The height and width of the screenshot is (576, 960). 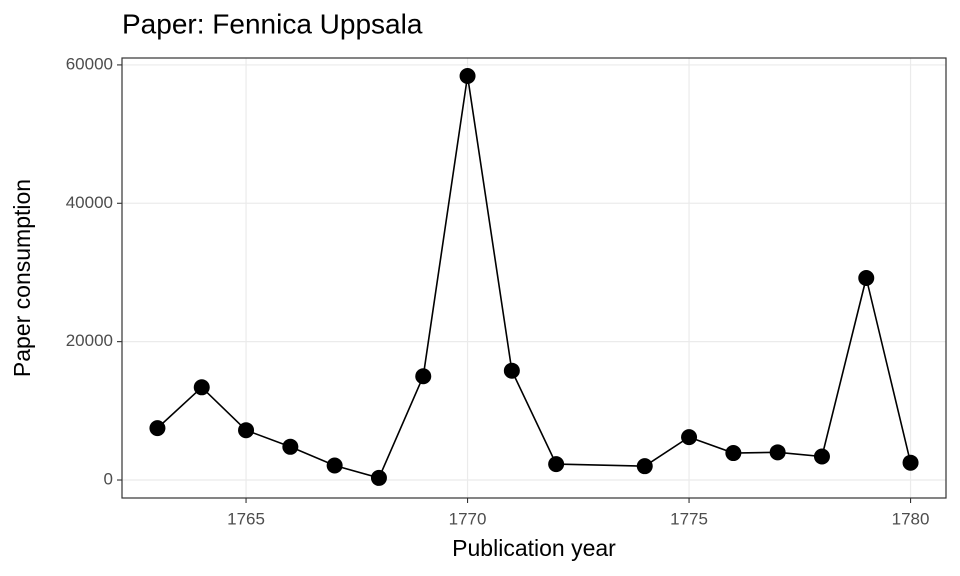 What do you see at coordinates (272, 23) in the screenshot?
I see `chart-title: Paper: Fennica Uppsala` at bounding box center [272, 23].